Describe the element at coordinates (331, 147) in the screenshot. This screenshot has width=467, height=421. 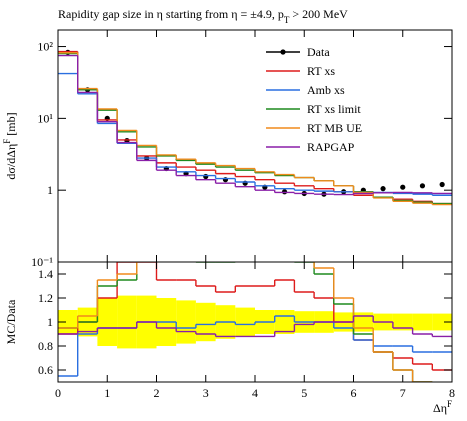
I see `legend-label: RAPGAP` at that location.